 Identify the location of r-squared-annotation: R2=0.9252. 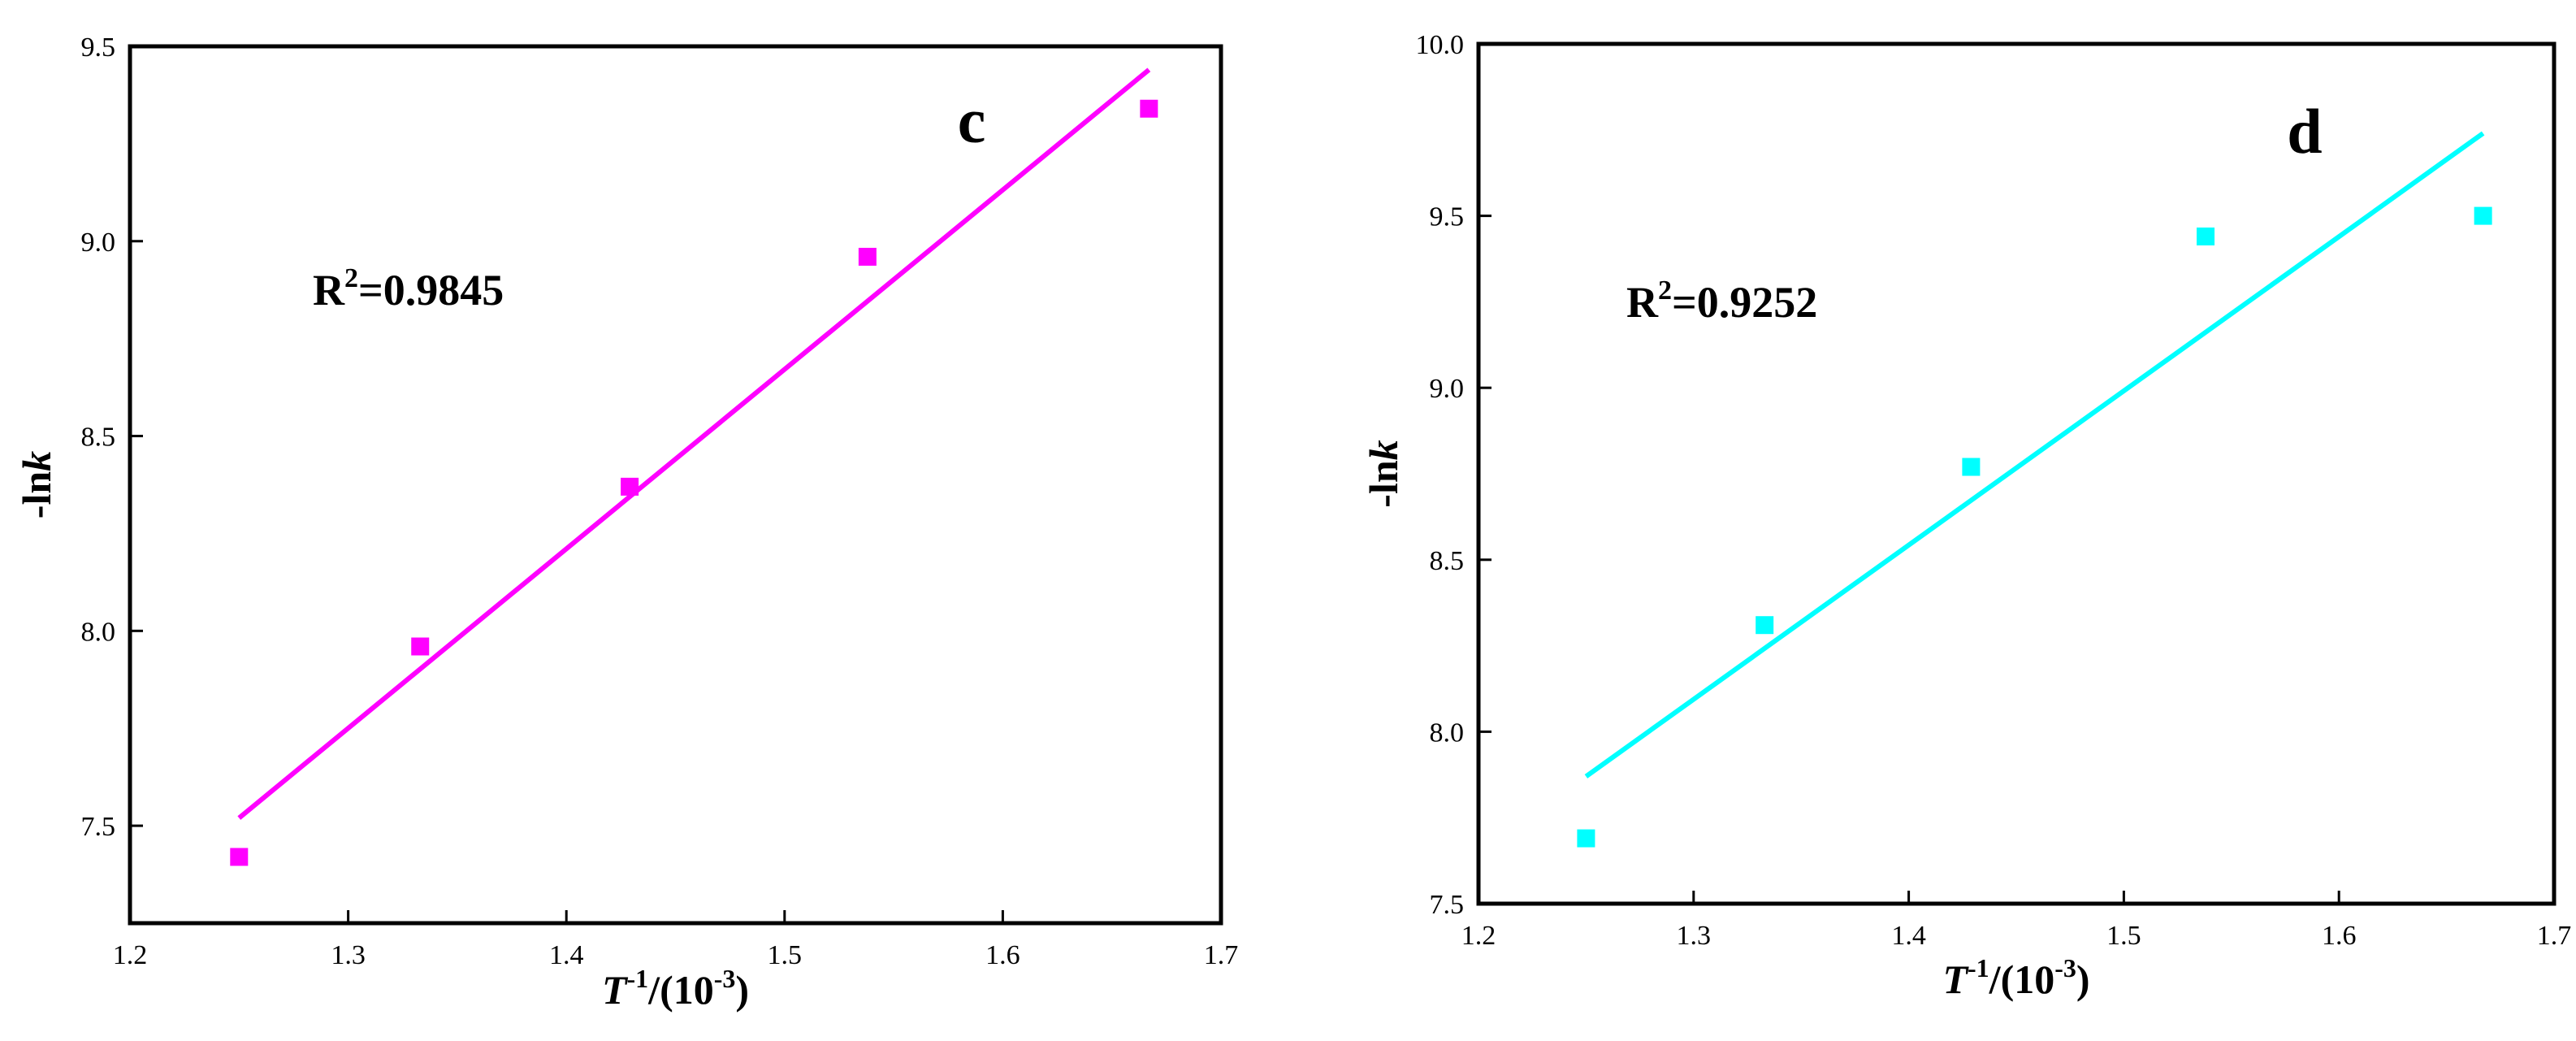
(1721, 301).